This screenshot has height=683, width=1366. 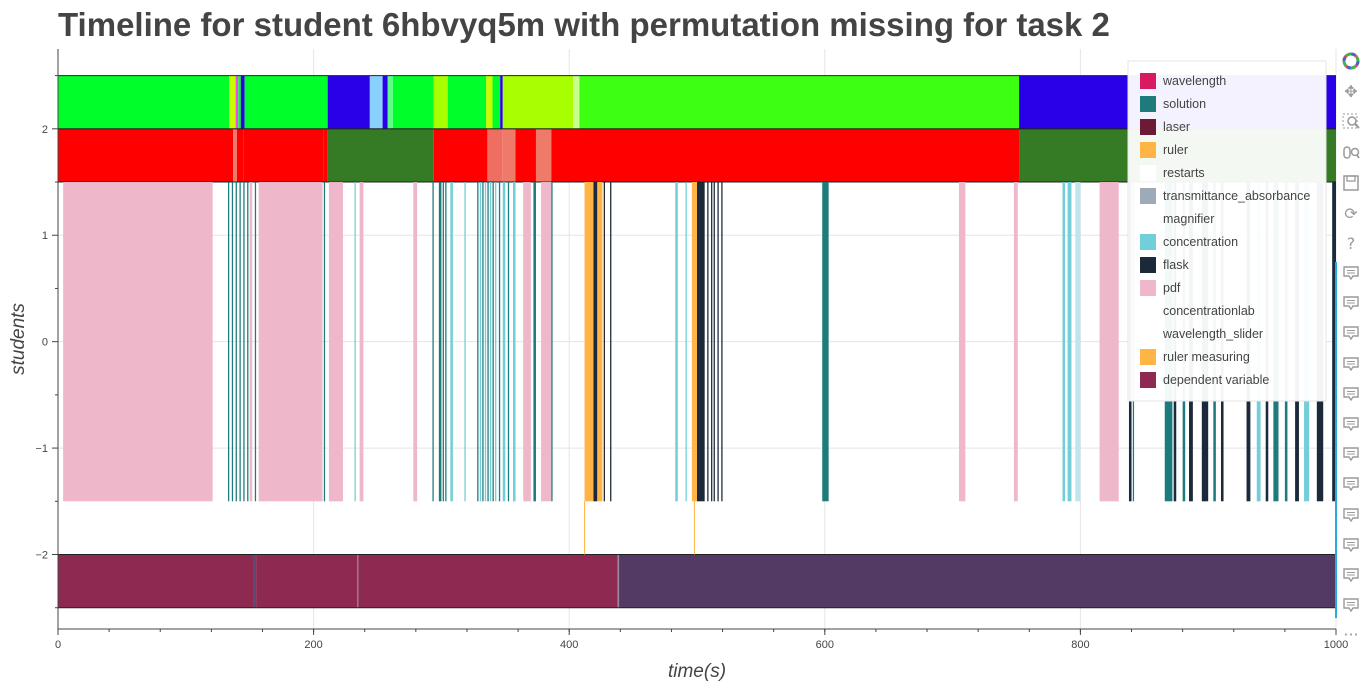 I want to click on legend-label: concentrationlab, so click(x=1209, y=311).